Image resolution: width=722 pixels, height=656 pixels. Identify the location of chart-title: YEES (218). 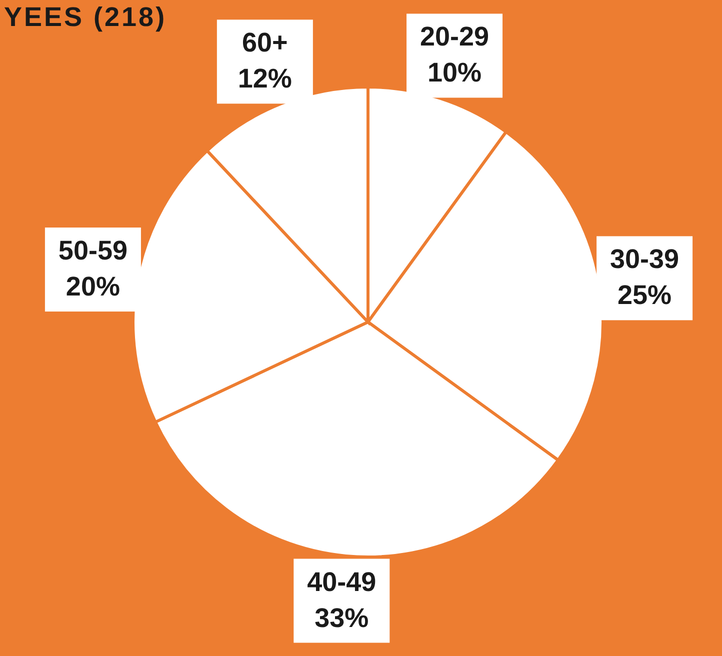
(85, 17).